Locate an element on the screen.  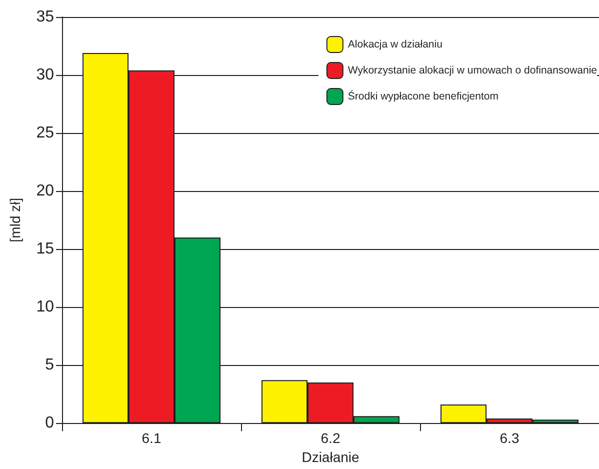
legend-label: Alokacja w działaniu is located at coordinates (395, 44).